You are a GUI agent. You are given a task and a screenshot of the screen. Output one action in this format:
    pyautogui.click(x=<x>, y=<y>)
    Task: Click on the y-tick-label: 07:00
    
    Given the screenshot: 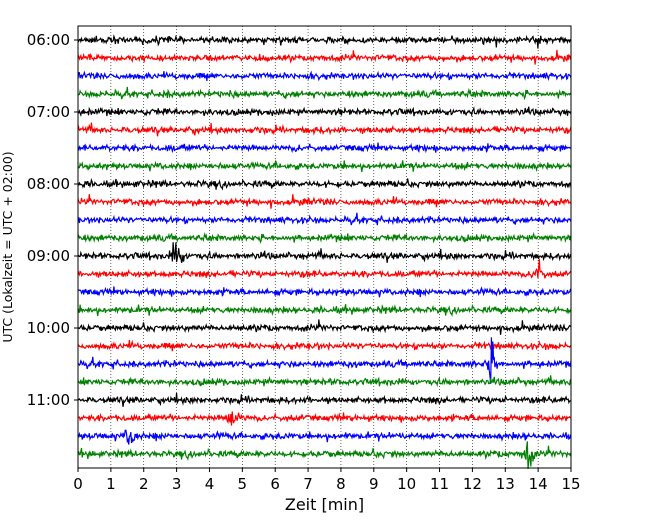 What is the action you would take?
    pyautogui.click(x=48, y=112)
    